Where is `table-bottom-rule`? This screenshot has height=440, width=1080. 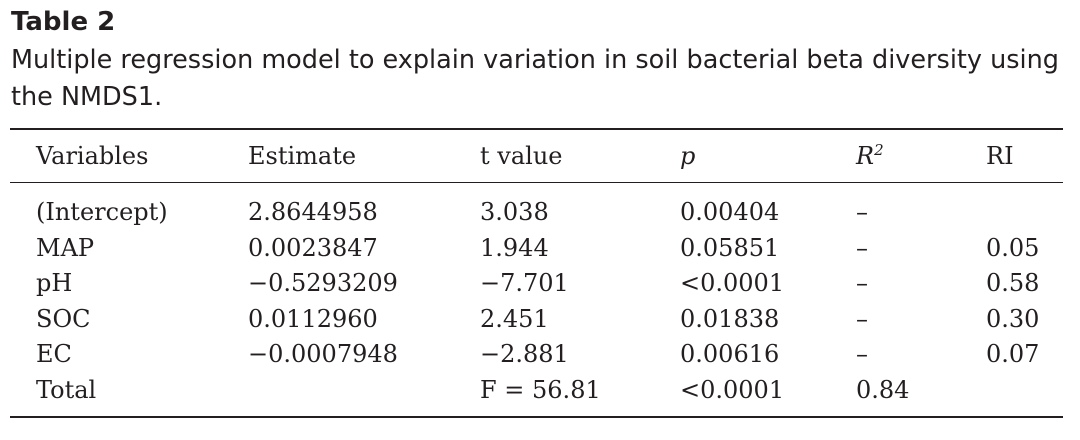
table-bottom-rule is located at coordinates (536, 417).